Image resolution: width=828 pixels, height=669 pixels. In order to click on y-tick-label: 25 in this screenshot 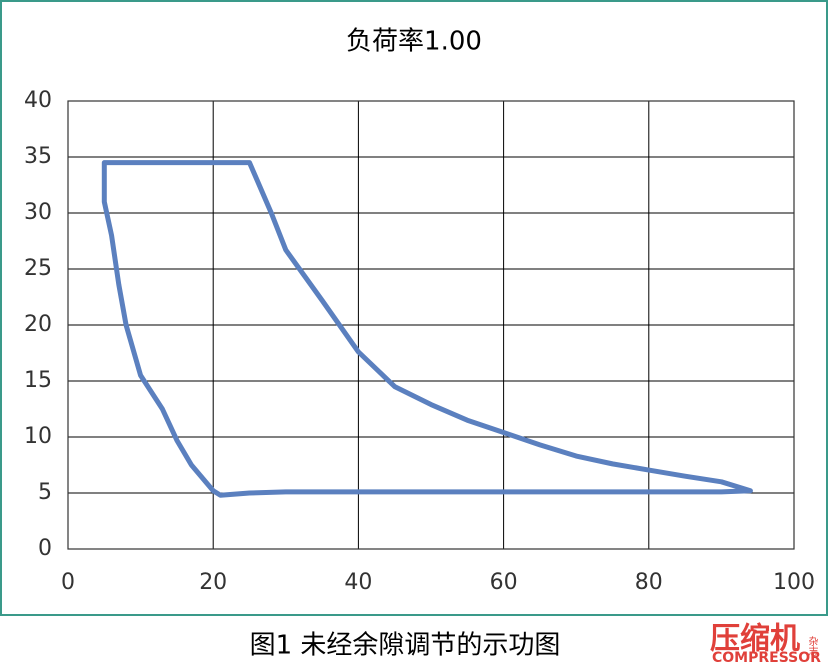, I will do `click(38, 268)`.